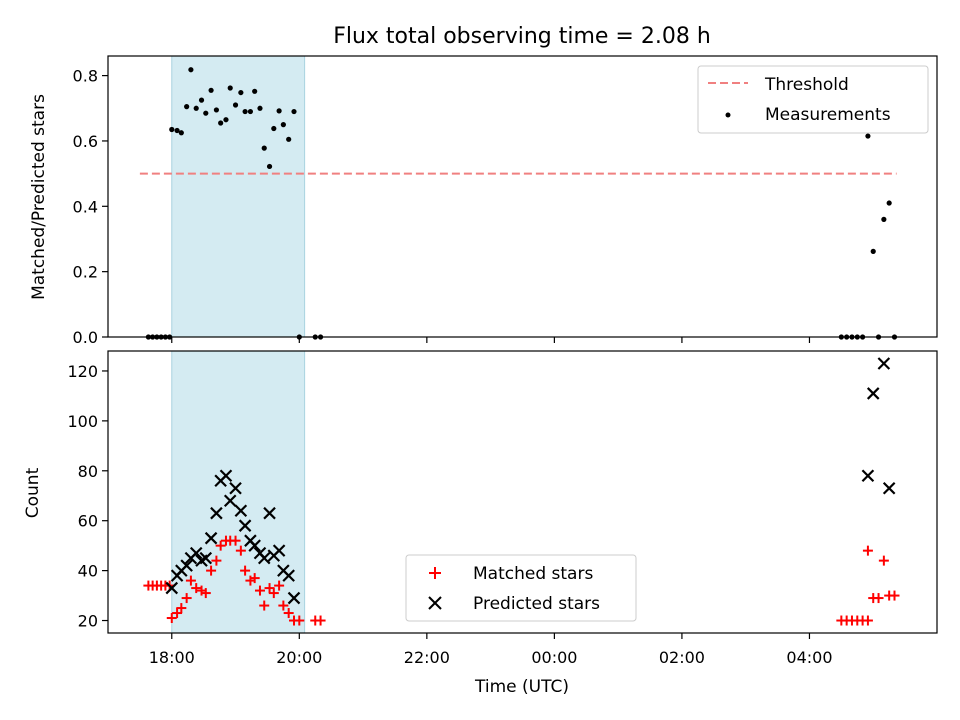 This screenshot has width=960, height=720. What do you see at coordinates (172, 657) in the screenshot?
I see `x-tick-label: 18:00` at bounding box center [172, 657].